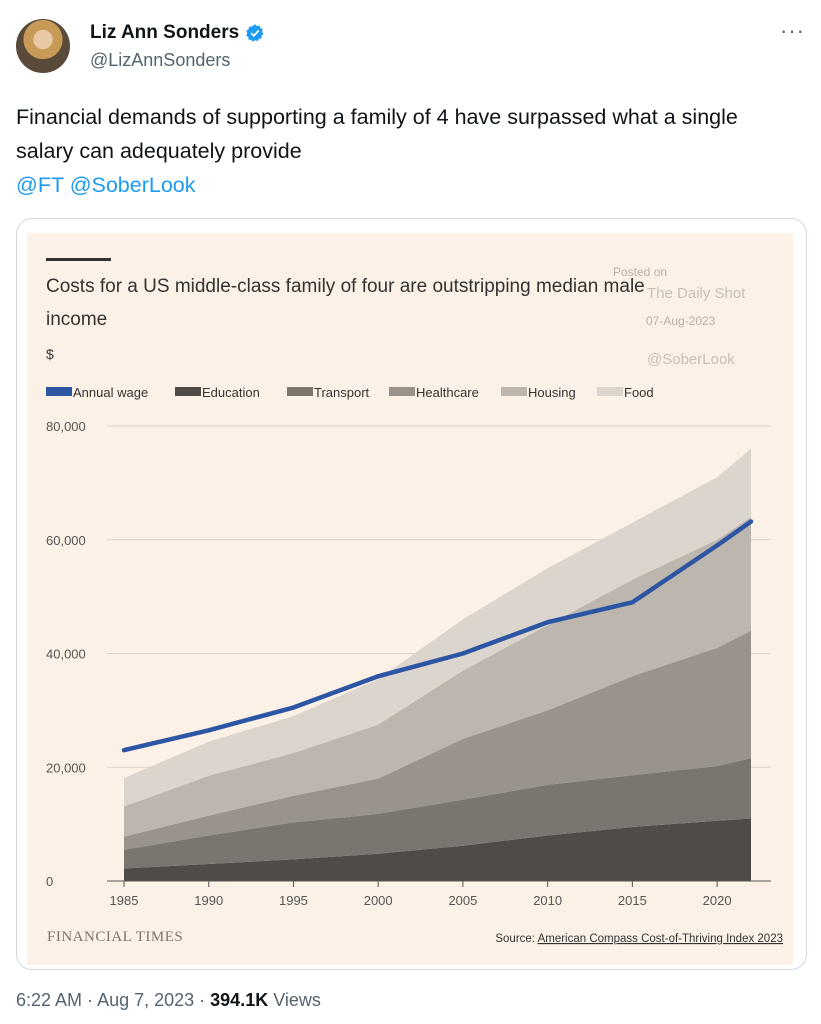 The height and width of the screenshot is (1024, 821). What do you see at coordinates (552, 392) in the screenshot?
I see `legend-label-housing: Housing` at bounding box center [552, 392].